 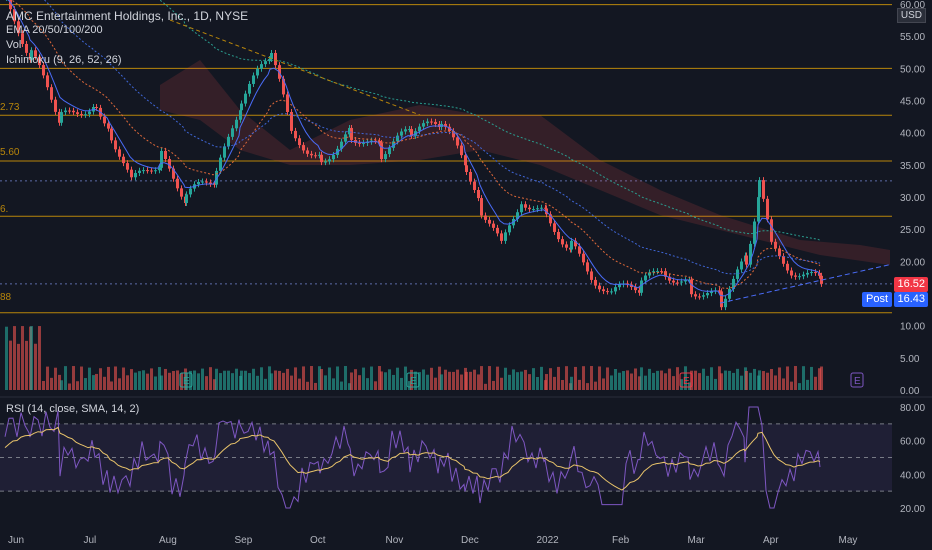 I want to click on earnings-marker-label: E, so click(x=186, y=381).